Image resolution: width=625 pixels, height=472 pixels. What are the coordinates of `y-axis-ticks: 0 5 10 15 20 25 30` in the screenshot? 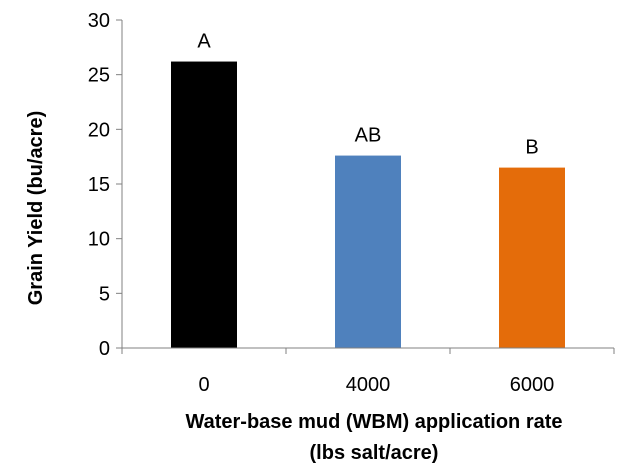 It's located at (105, 185).